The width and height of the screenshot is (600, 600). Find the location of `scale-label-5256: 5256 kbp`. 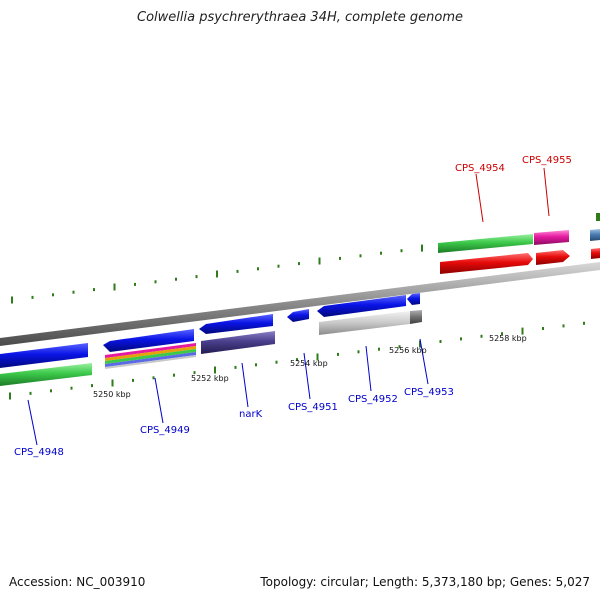

scale-label-5256: 5256 kbp is located at coordinates (408, 350).